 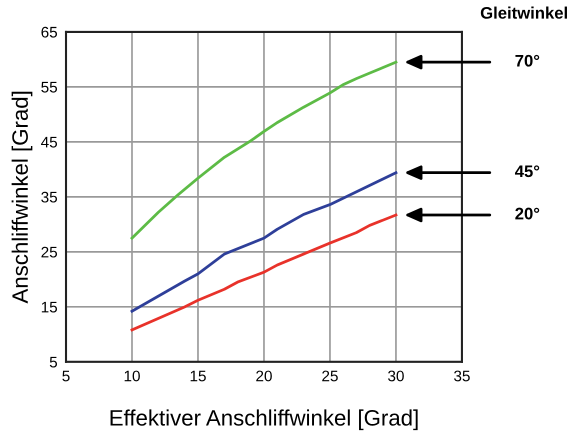 What do you see at coordinates (396, 376) in the screenshot?
I see `x-tick-label: 30` at bounding box center [396, 376].